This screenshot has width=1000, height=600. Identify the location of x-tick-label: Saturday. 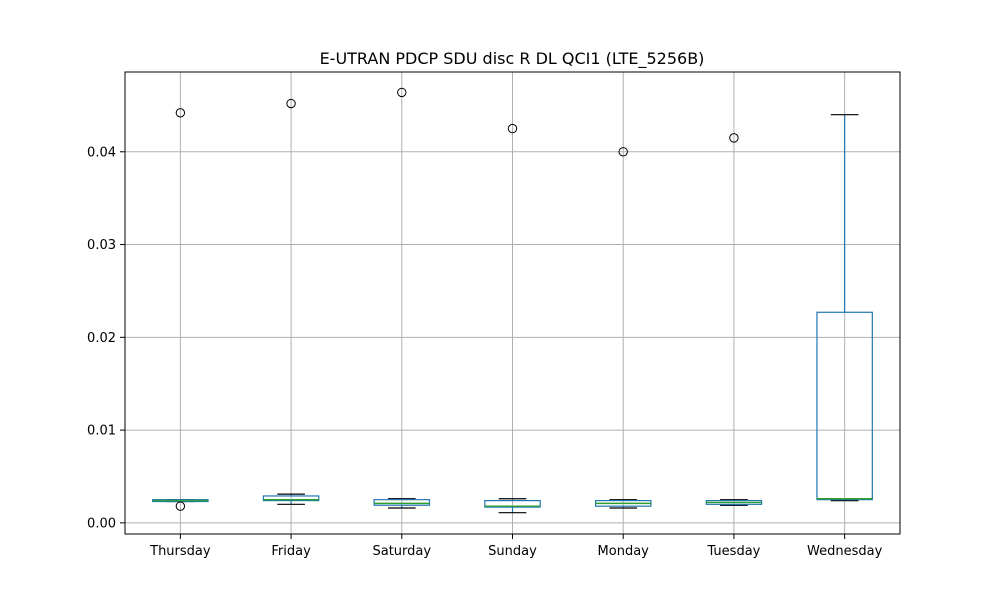
(401, 551).